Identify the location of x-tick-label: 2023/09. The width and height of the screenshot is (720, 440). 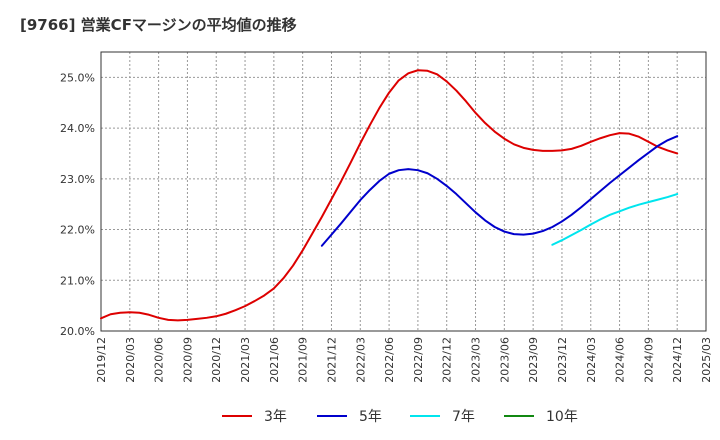
(533, 360).